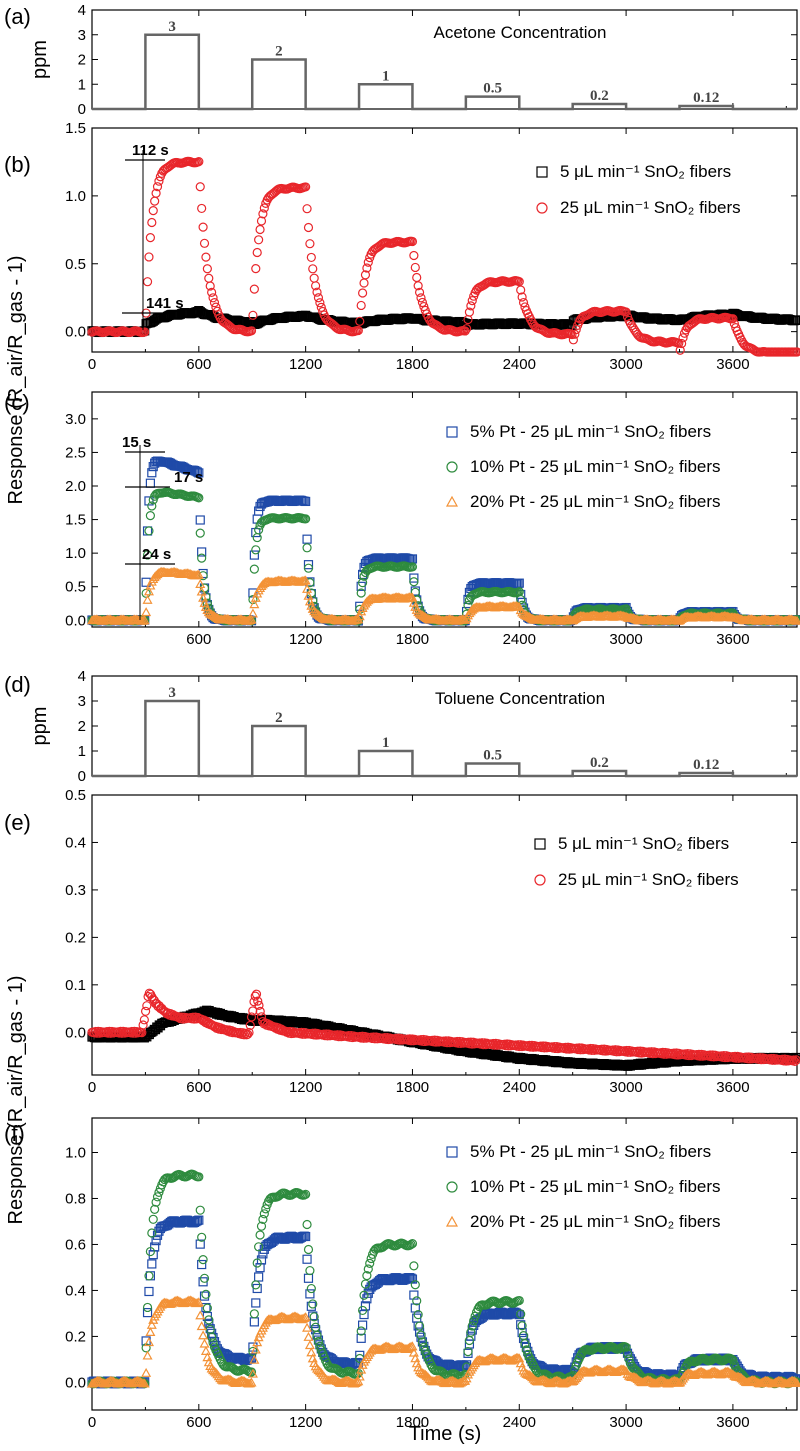 The image size is (800, 1451). Describe the element at coordinates (625, 1422) in the screenshot. I see `x-tick-label: 3000` at that location.